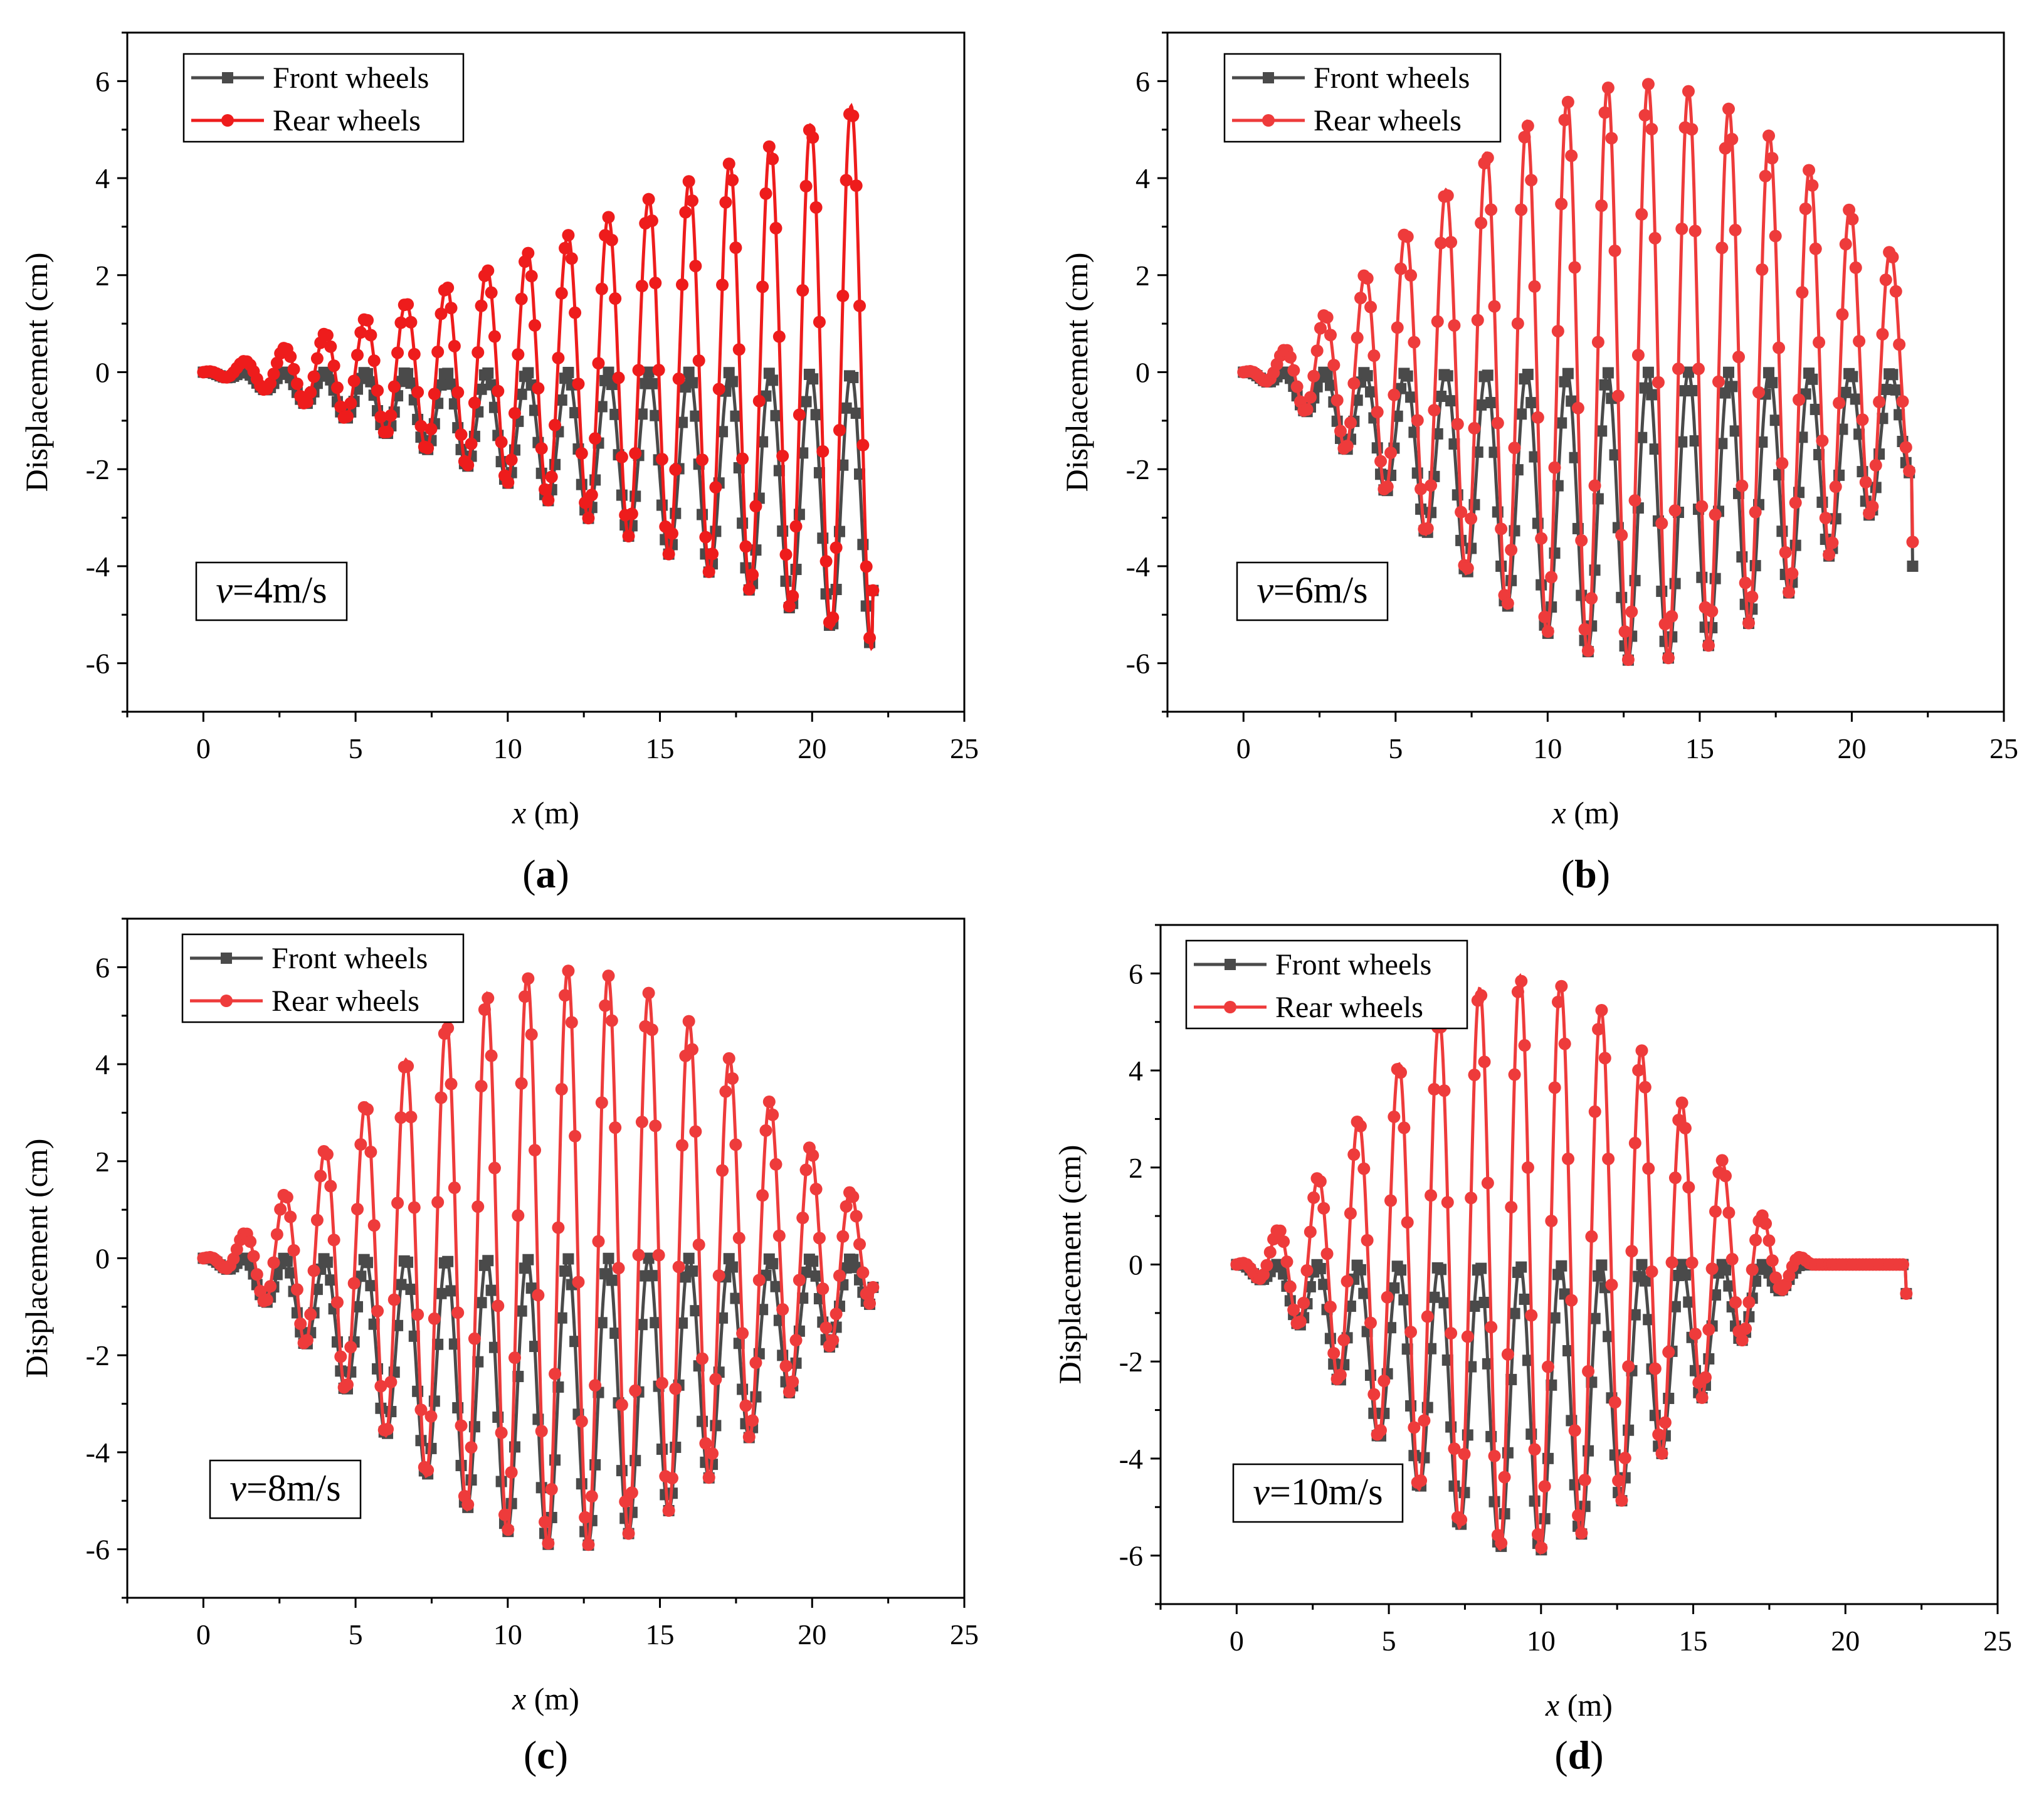 The image size is (2044, 1806). What do you see at coordinates (347, 120) in the screenshot?
I see `legend-label-rear-wheels: Rear wheels` at bounding box center [347, 120].